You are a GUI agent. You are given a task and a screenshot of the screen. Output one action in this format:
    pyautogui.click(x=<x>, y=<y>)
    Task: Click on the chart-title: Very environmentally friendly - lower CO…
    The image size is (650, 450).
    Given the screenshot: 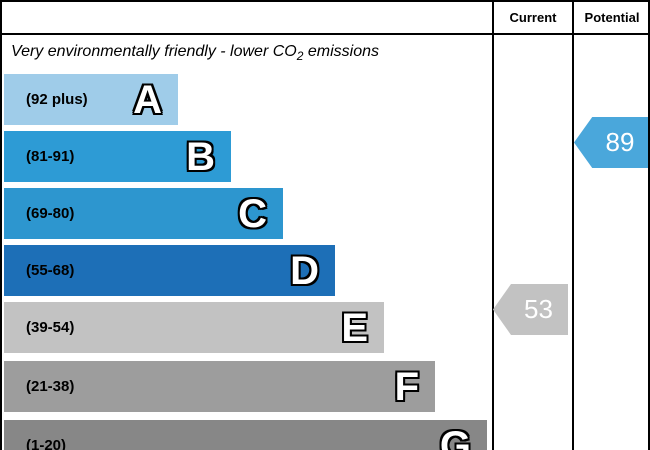 What is the action you would take?
    pyautogui.click(x=195, y=53)
    